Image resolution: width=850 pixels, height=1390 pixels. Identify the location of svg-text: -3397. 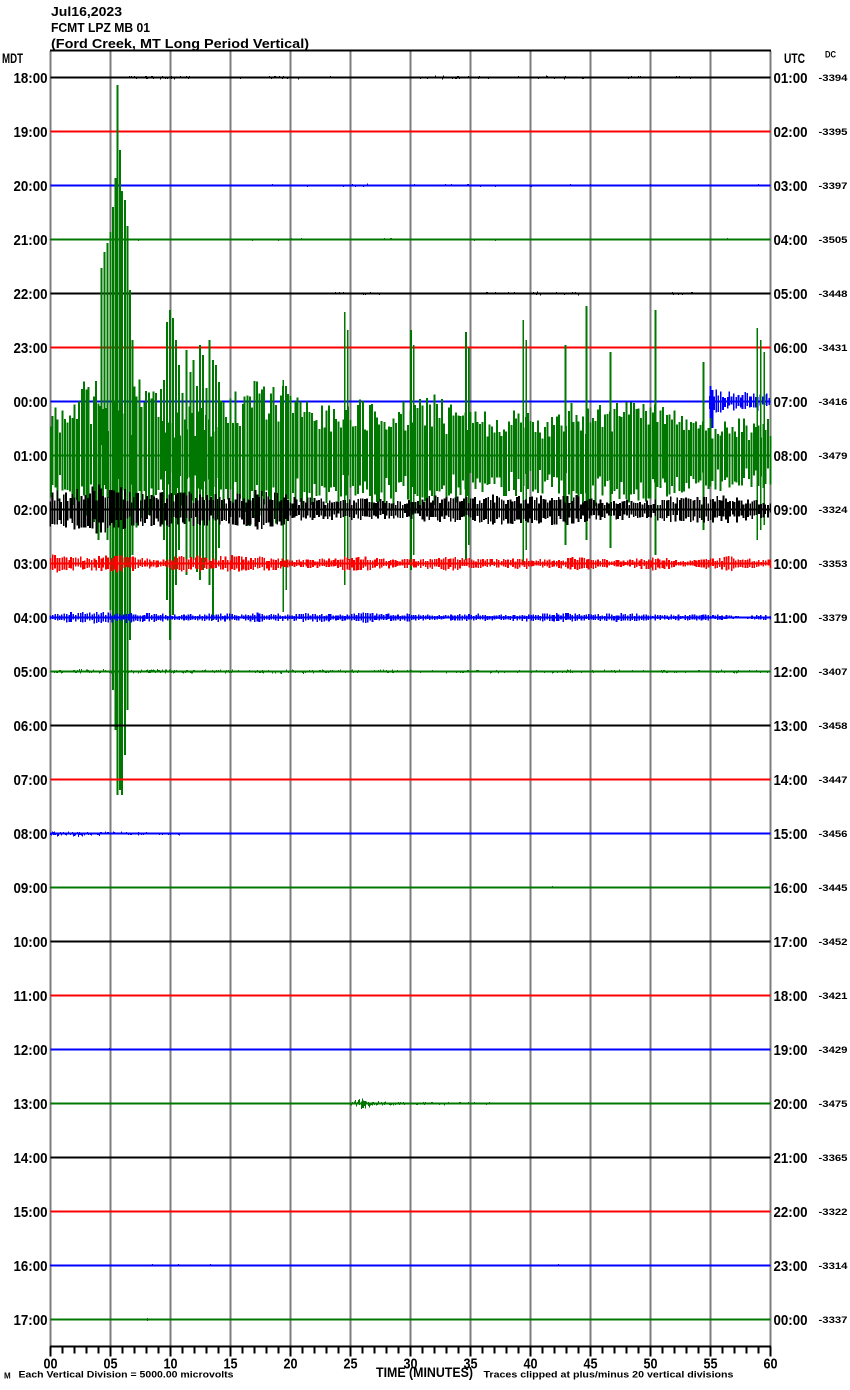
(833, 186).